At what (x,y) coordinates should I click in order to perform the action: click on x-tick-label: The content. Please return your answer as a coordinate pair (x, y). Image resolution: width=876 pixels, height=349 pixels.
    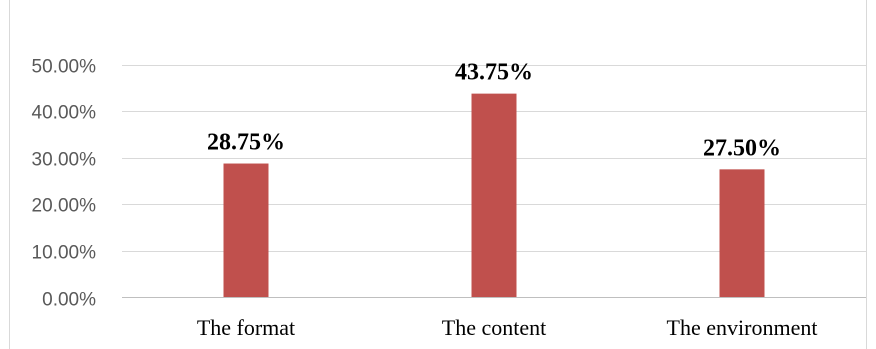
    Looking at the image, I should click on (494, 327).